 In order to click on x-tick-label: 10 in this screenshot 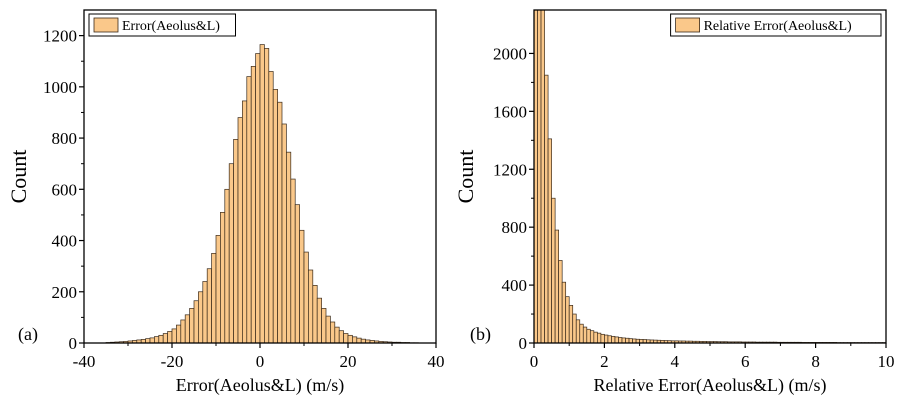, I will do `click(886, 361)`.